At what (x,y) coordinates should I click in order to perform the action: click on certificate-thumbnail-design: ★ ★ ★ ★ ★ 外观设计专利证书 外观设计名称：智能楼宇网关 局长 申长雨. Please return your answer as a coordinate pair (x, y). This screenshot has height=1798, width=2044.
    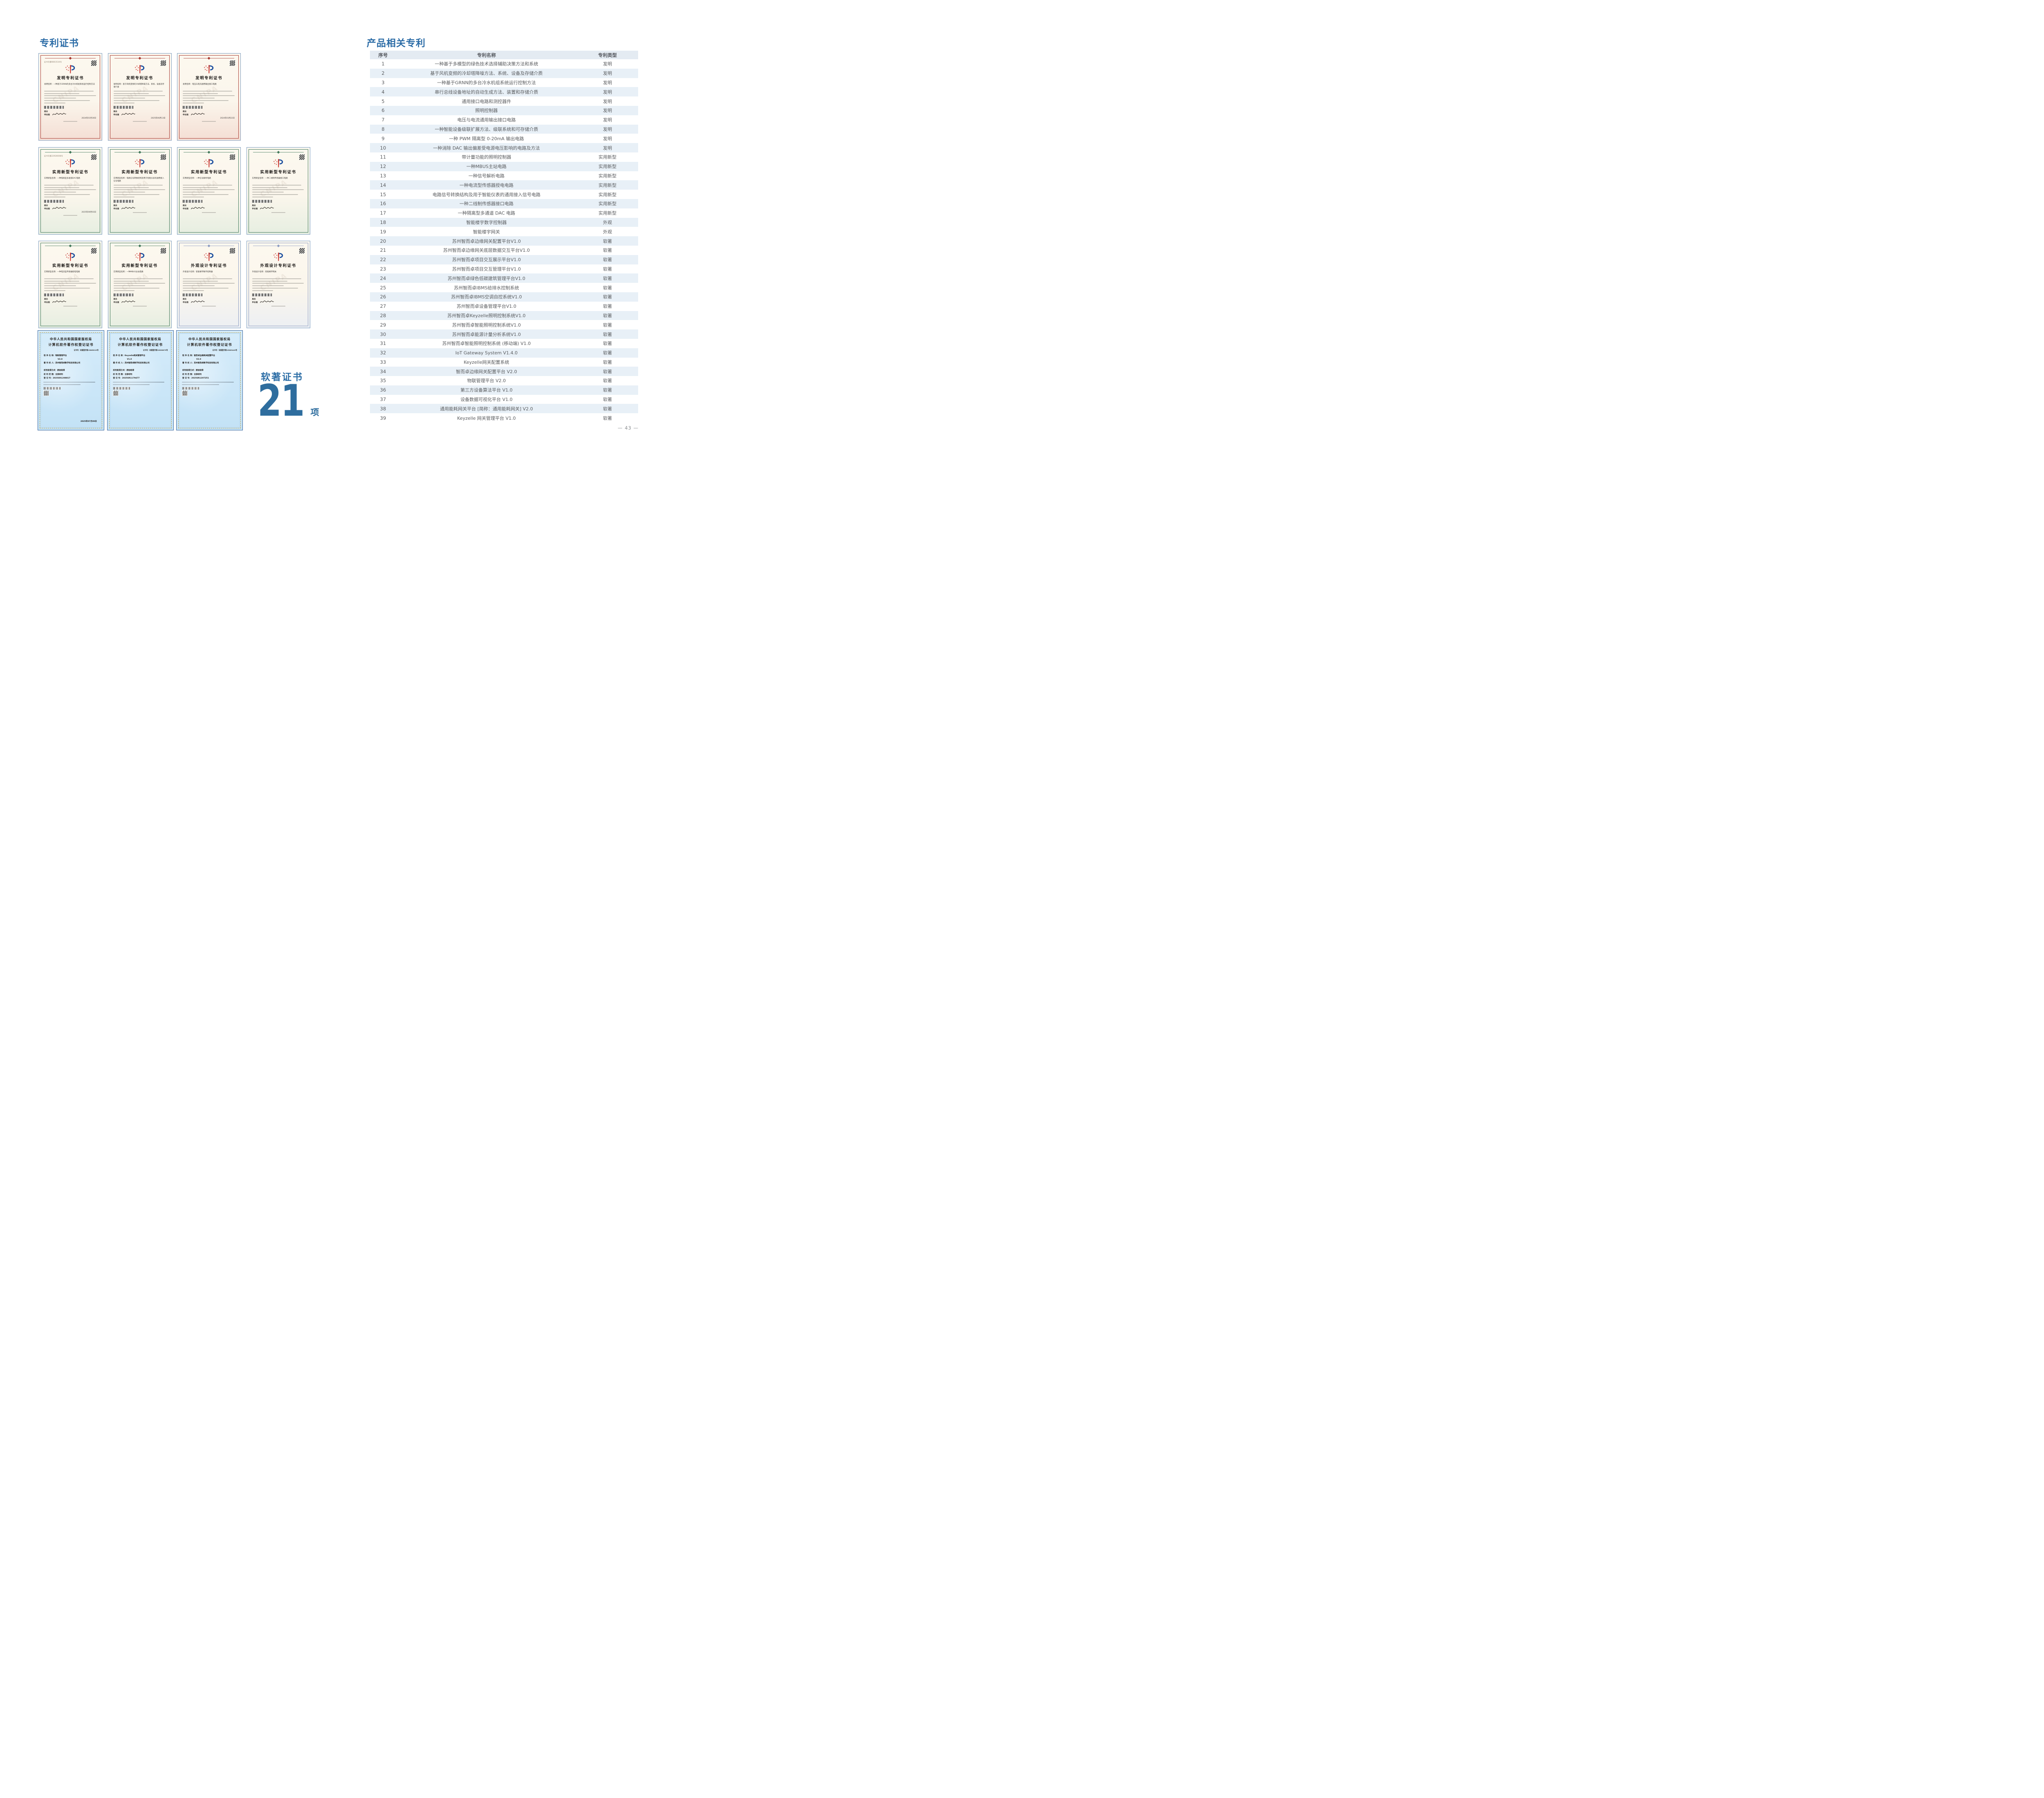
    Looking at the image, I should click on (278, 284).